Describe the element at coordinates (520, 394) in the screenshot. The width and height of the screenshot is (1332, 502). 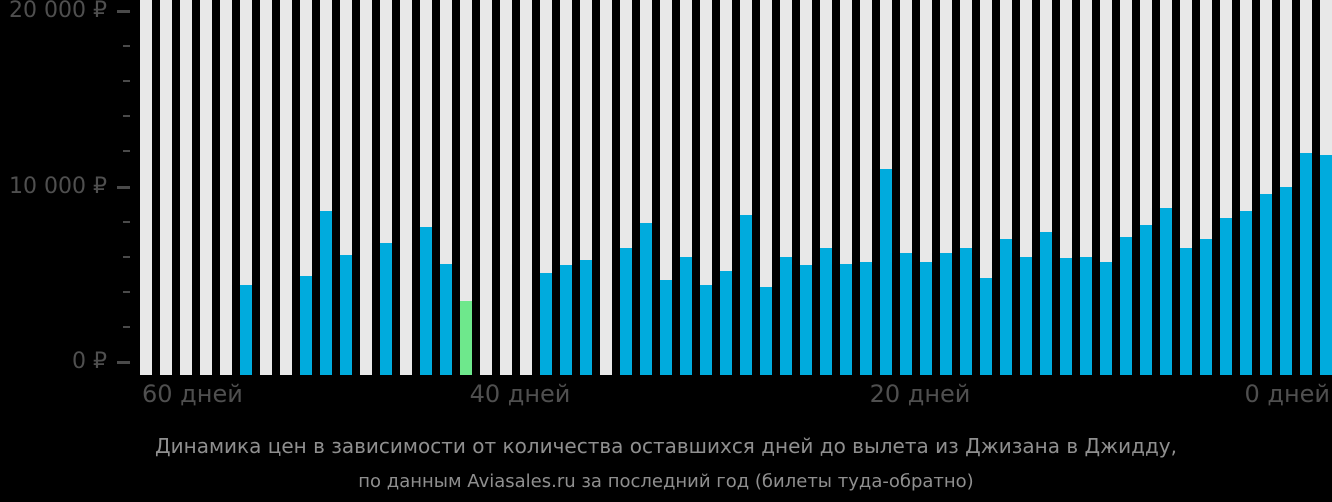
I see `x-axis-label-40-days: 40 дней` at that location.